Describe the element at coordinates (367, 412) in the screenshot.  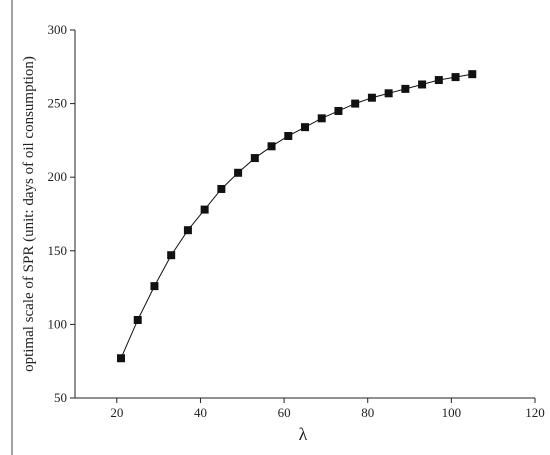
I see `x-tick-label: 80` at that location.